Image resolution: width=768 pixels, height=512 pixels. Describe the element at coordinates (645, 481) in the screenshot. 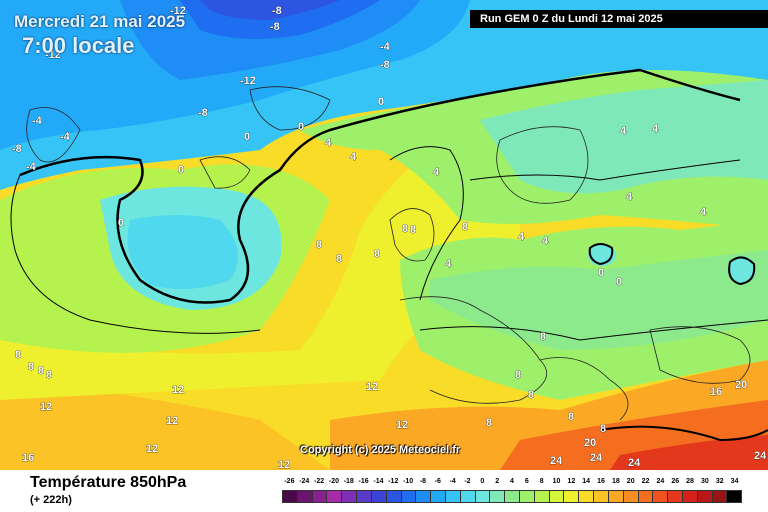

I see `color-scale-value: 22` at that location.